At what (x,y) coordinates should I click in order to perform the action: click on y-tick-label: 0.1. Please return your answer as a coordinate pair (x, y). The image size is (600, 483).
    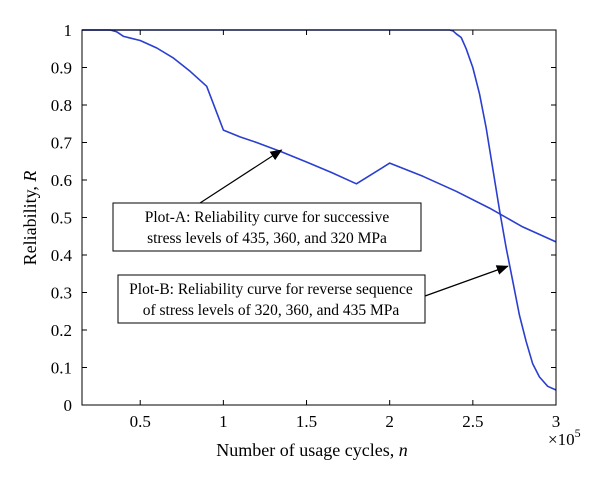
    Looking at the image, I should click on (61, 368).